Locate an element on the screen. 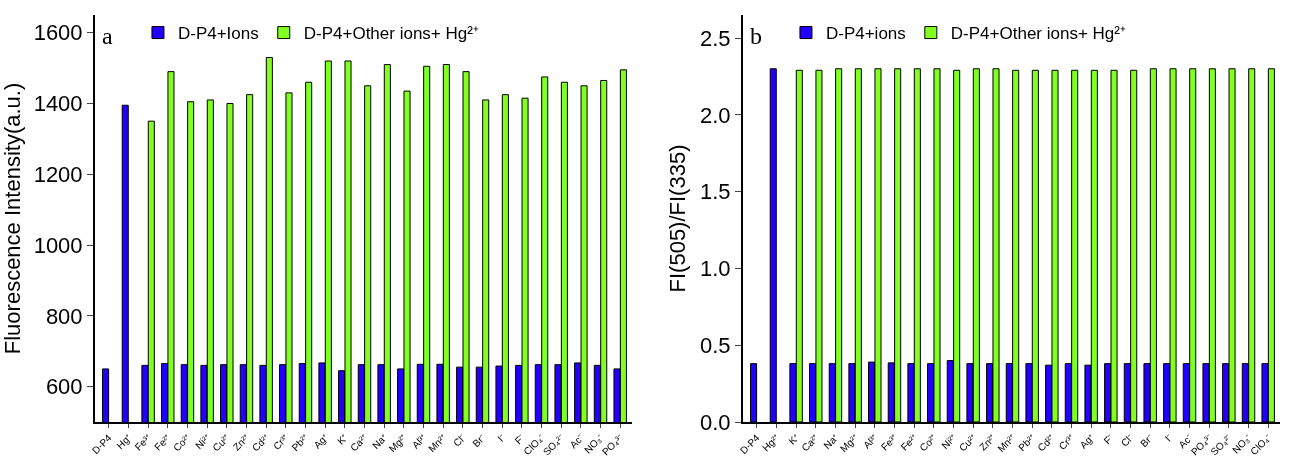 The height and width of the screenshot is (467, 1295). y-tick-label: 1400 is located at coordinates (58, 104).